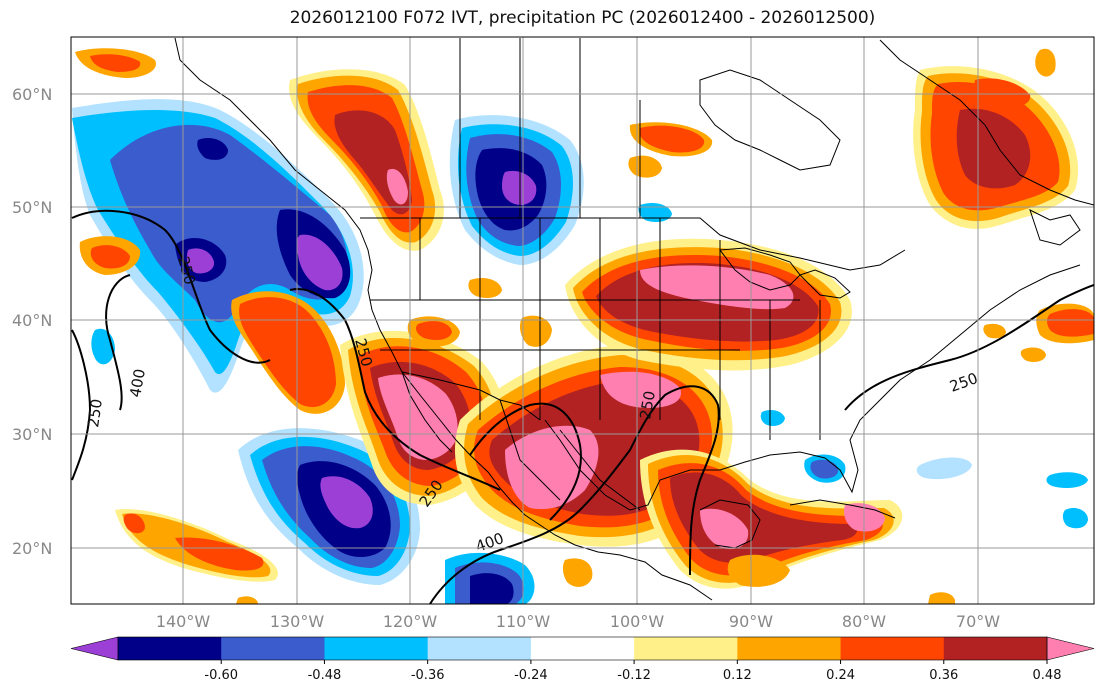  What do you see at coordinates (32, 434) in the screenshot?
I see `lat-label: 30°N` at bounding box center [32, 434].